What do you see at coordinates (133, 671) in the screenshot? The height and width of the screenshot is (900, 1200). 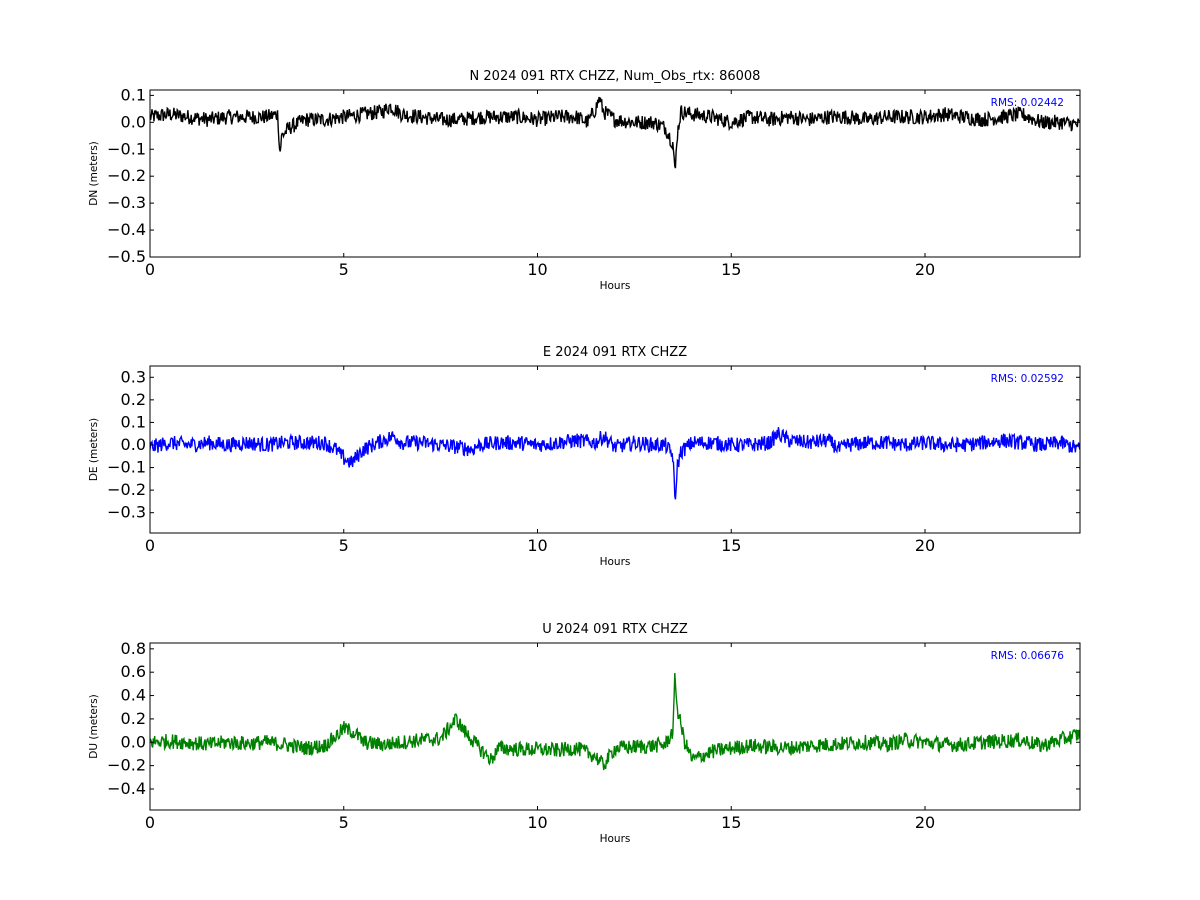 I see `y-tick-label-up: 0.6` at bounding box center [133, 671].